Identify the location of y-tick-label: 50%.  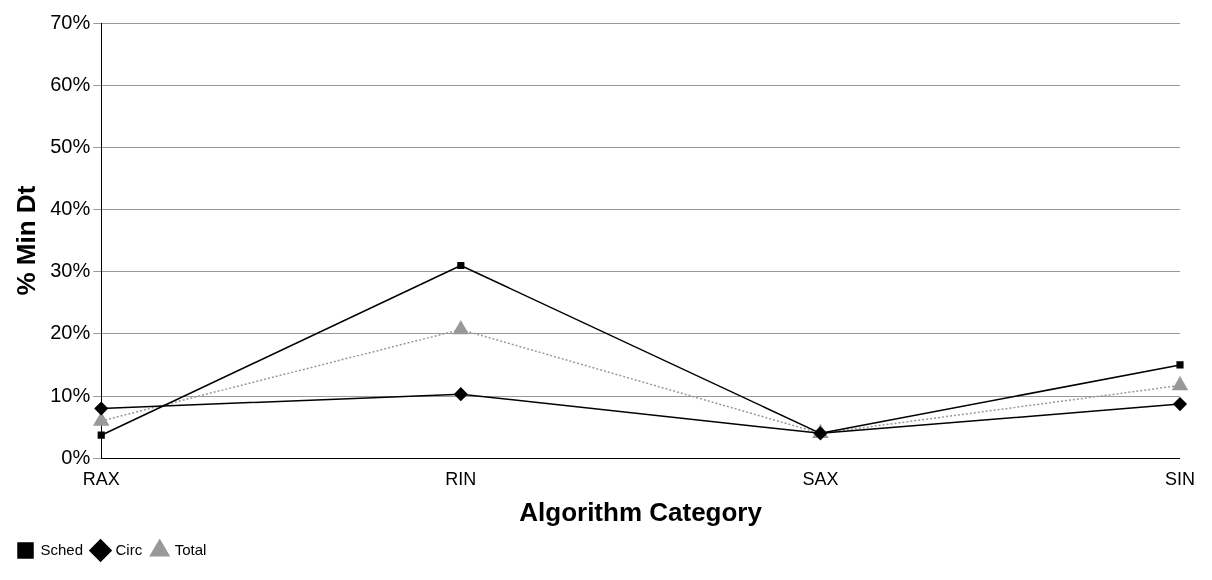
(70, 145).